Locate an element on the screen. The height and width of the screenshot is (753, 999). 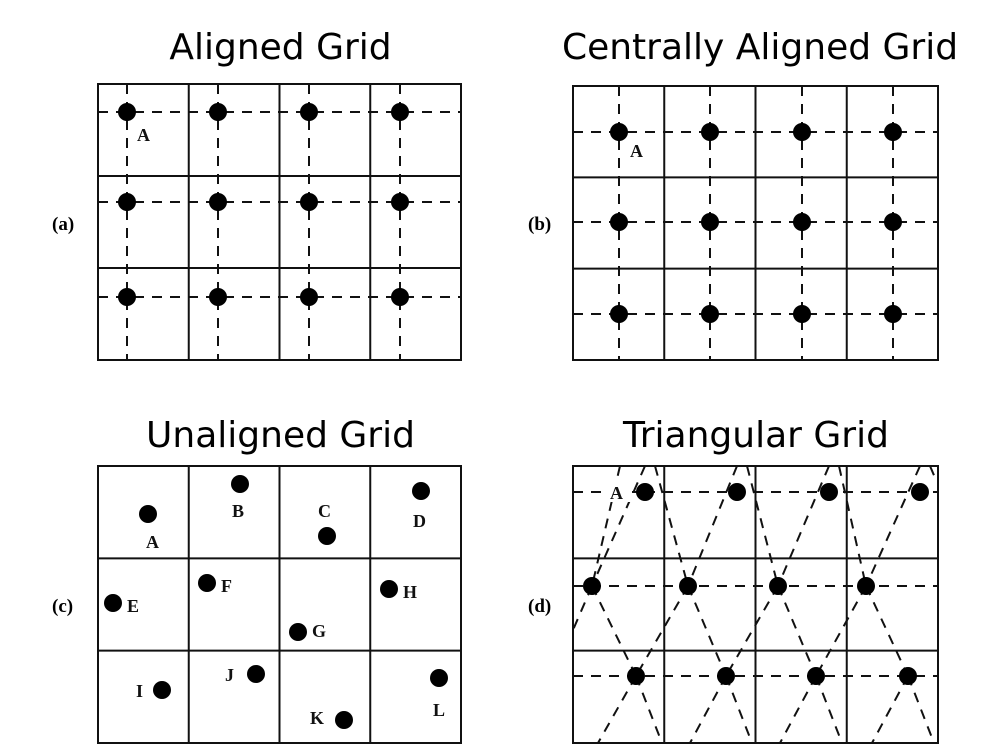
point-label-c-b: B is located at coordinates (238, 511).